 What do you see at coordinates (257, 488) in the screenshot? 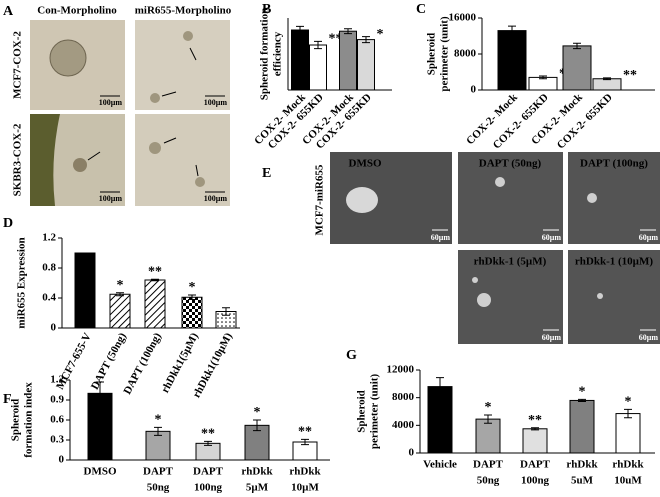
I see `x-tick-label: 5µM` at bounding box center [257, 488].